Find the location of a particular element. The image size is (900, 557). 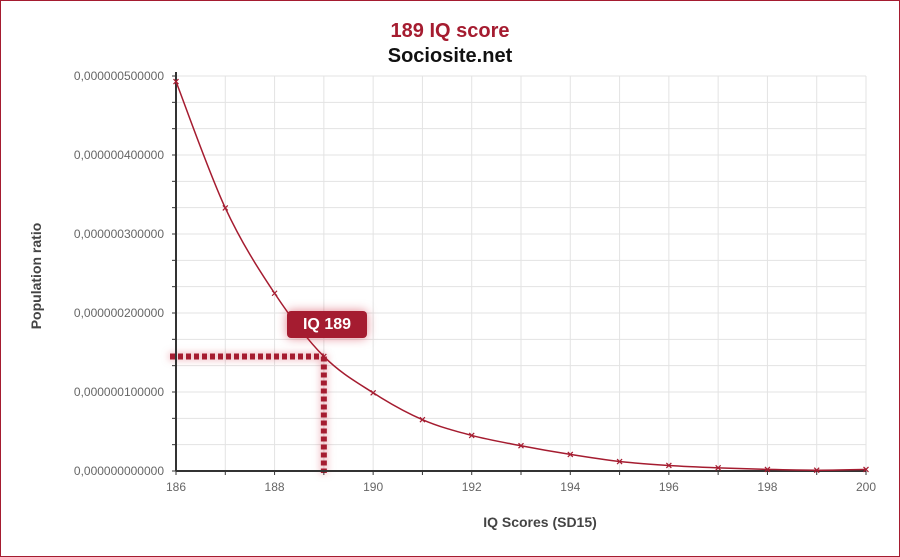

x-tick-label: 188 is located at coordinates (275, 487).